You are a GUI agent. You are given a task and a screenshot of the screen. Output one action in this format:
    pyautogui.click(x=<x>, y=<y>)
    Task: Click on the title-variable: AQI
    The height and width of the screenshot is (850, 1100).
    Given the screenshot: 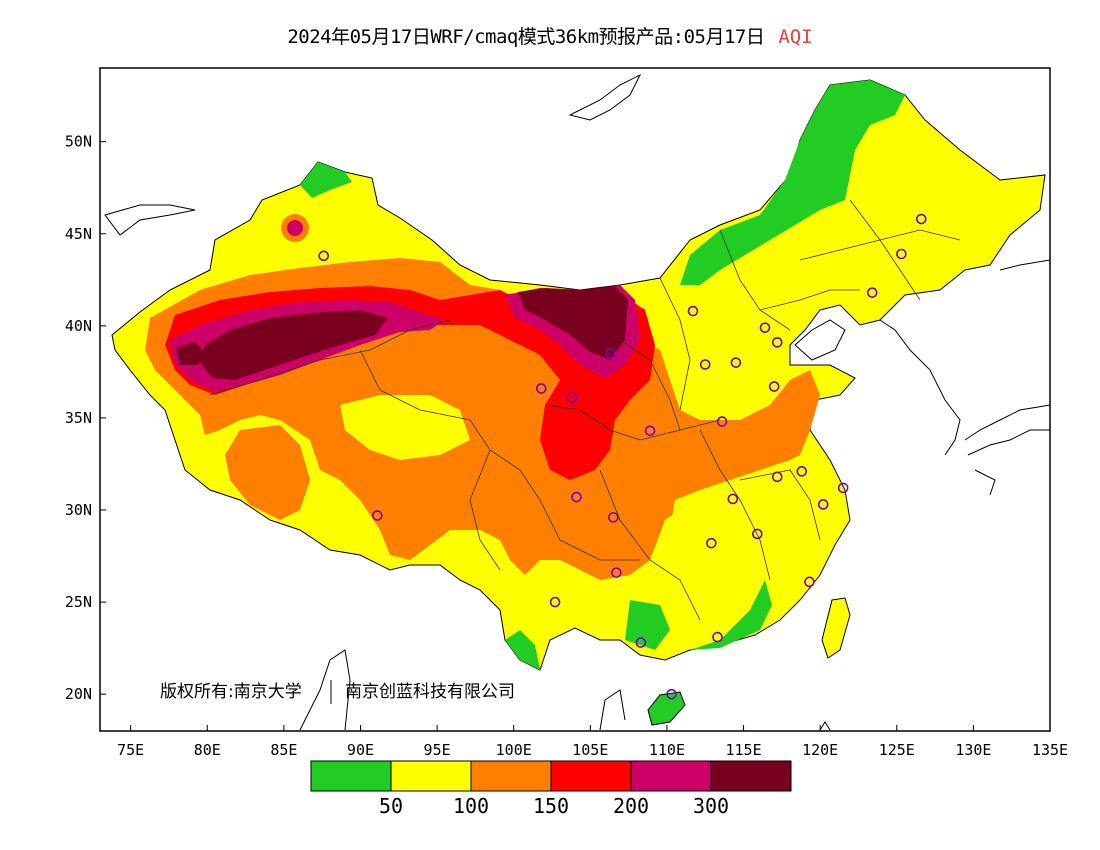 What is the action you would take?
    pyautogui.click(x=795, y=37)
    